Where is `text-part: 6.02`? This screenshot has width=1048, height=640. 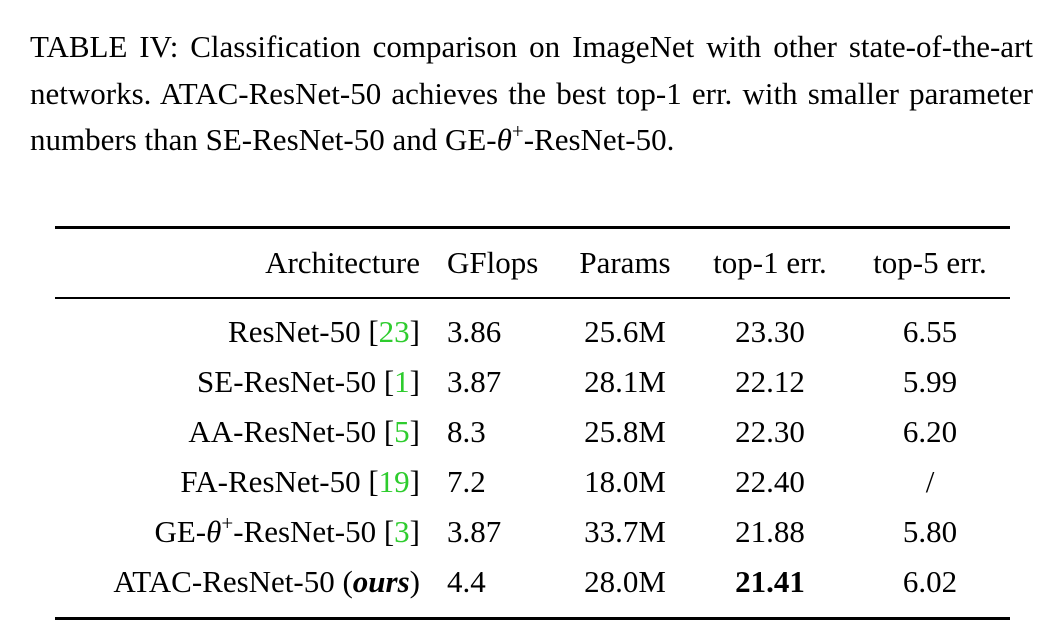 text-part: 6.02 is located at coordinates (930, 581).